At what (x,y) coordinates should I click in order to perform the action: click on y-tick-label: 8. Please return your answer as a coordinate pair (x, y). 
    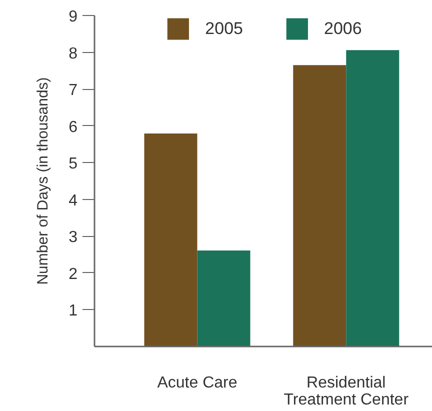
    Looking at the image, I should click on (73, 53).